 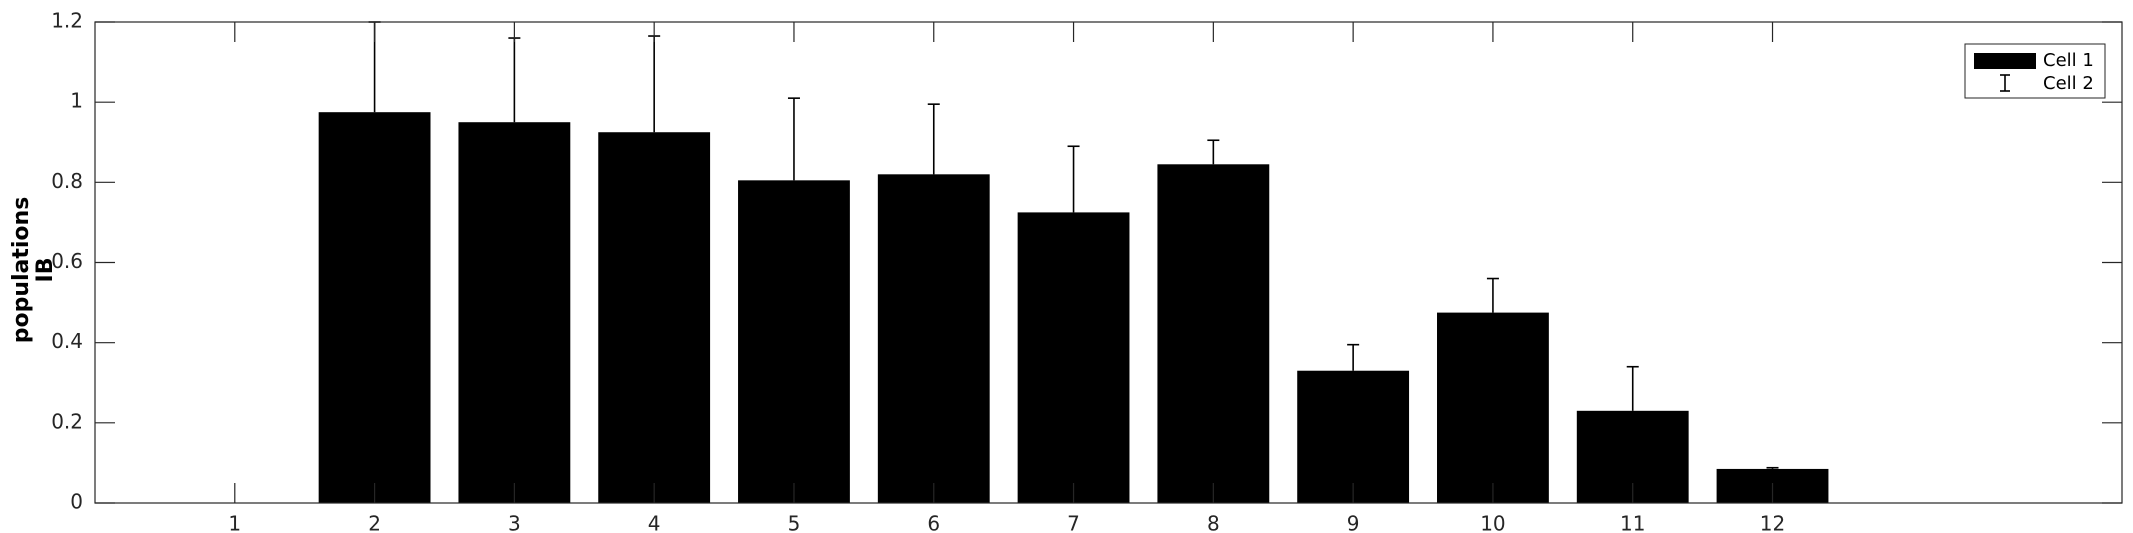 What do you see at coordinates (76, 101) in the screenshot?
I see `y-tick-label-5: 1` at bounding box center [76, 101].